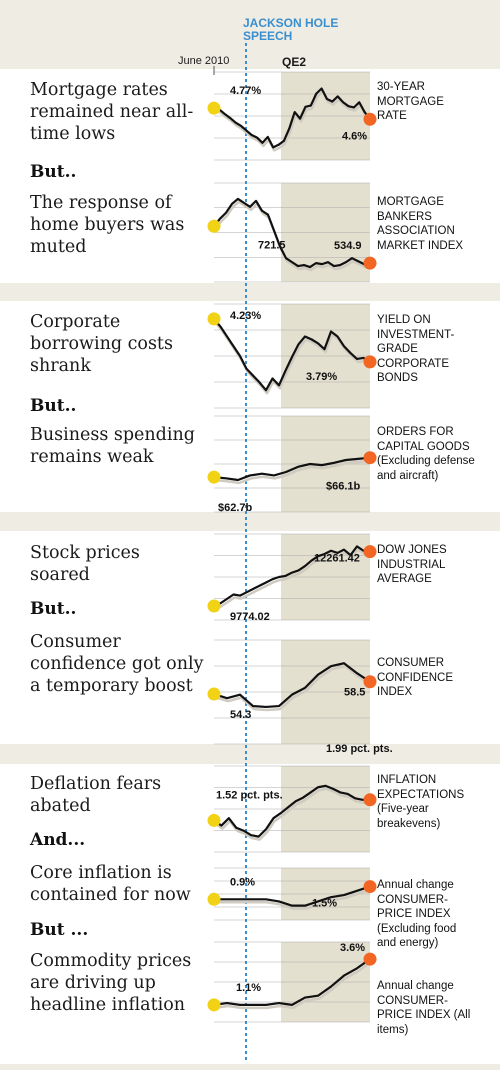 This screenshot has height=1070, width=500. I want to click on series-line-mortgage, so click(292, 118).